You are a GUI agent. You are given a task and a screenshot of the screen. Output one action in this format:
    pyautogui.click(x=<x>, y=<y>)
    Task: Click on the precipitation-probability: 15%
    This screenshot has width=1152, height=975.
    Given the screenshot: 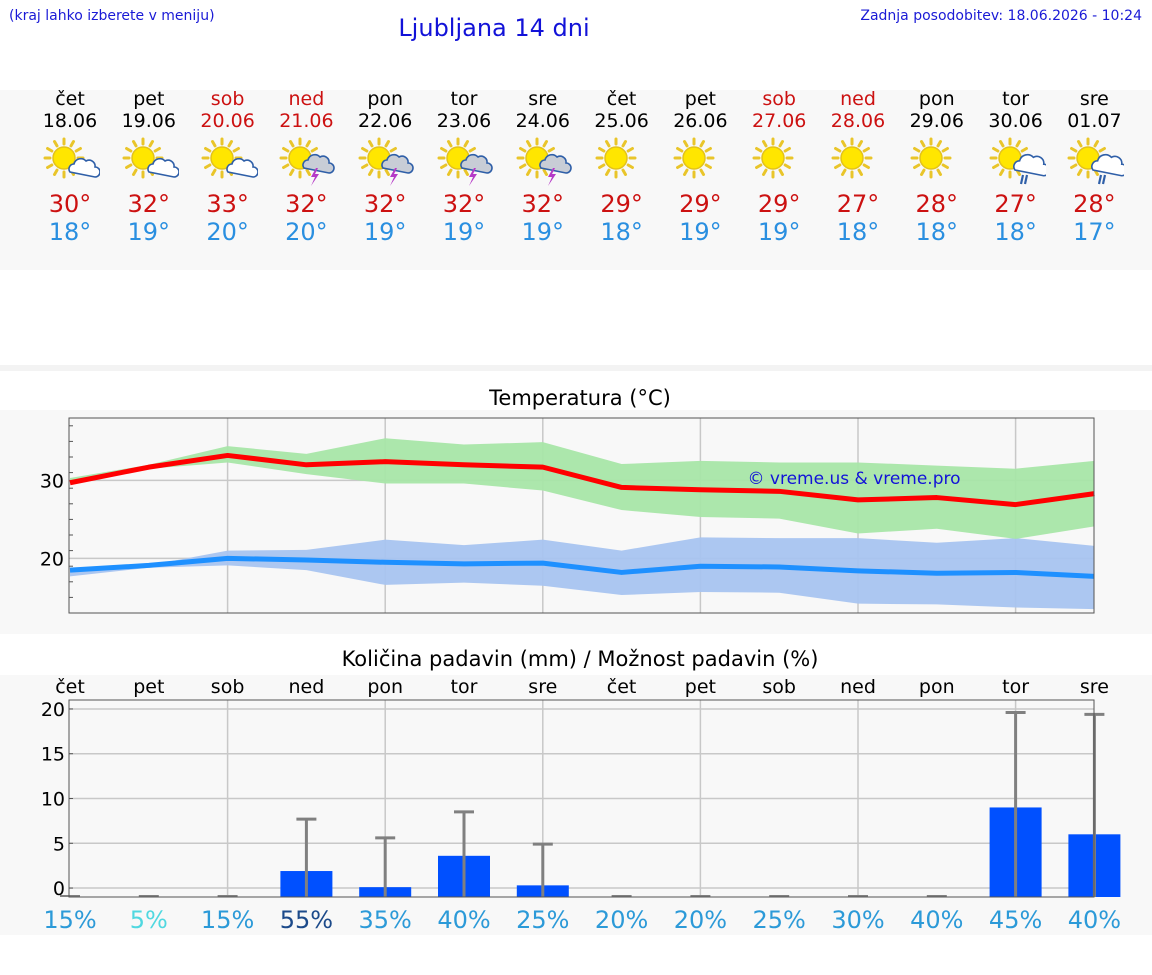 What is the action you would take?
    pyautogui.click(x=227, y=920)
    